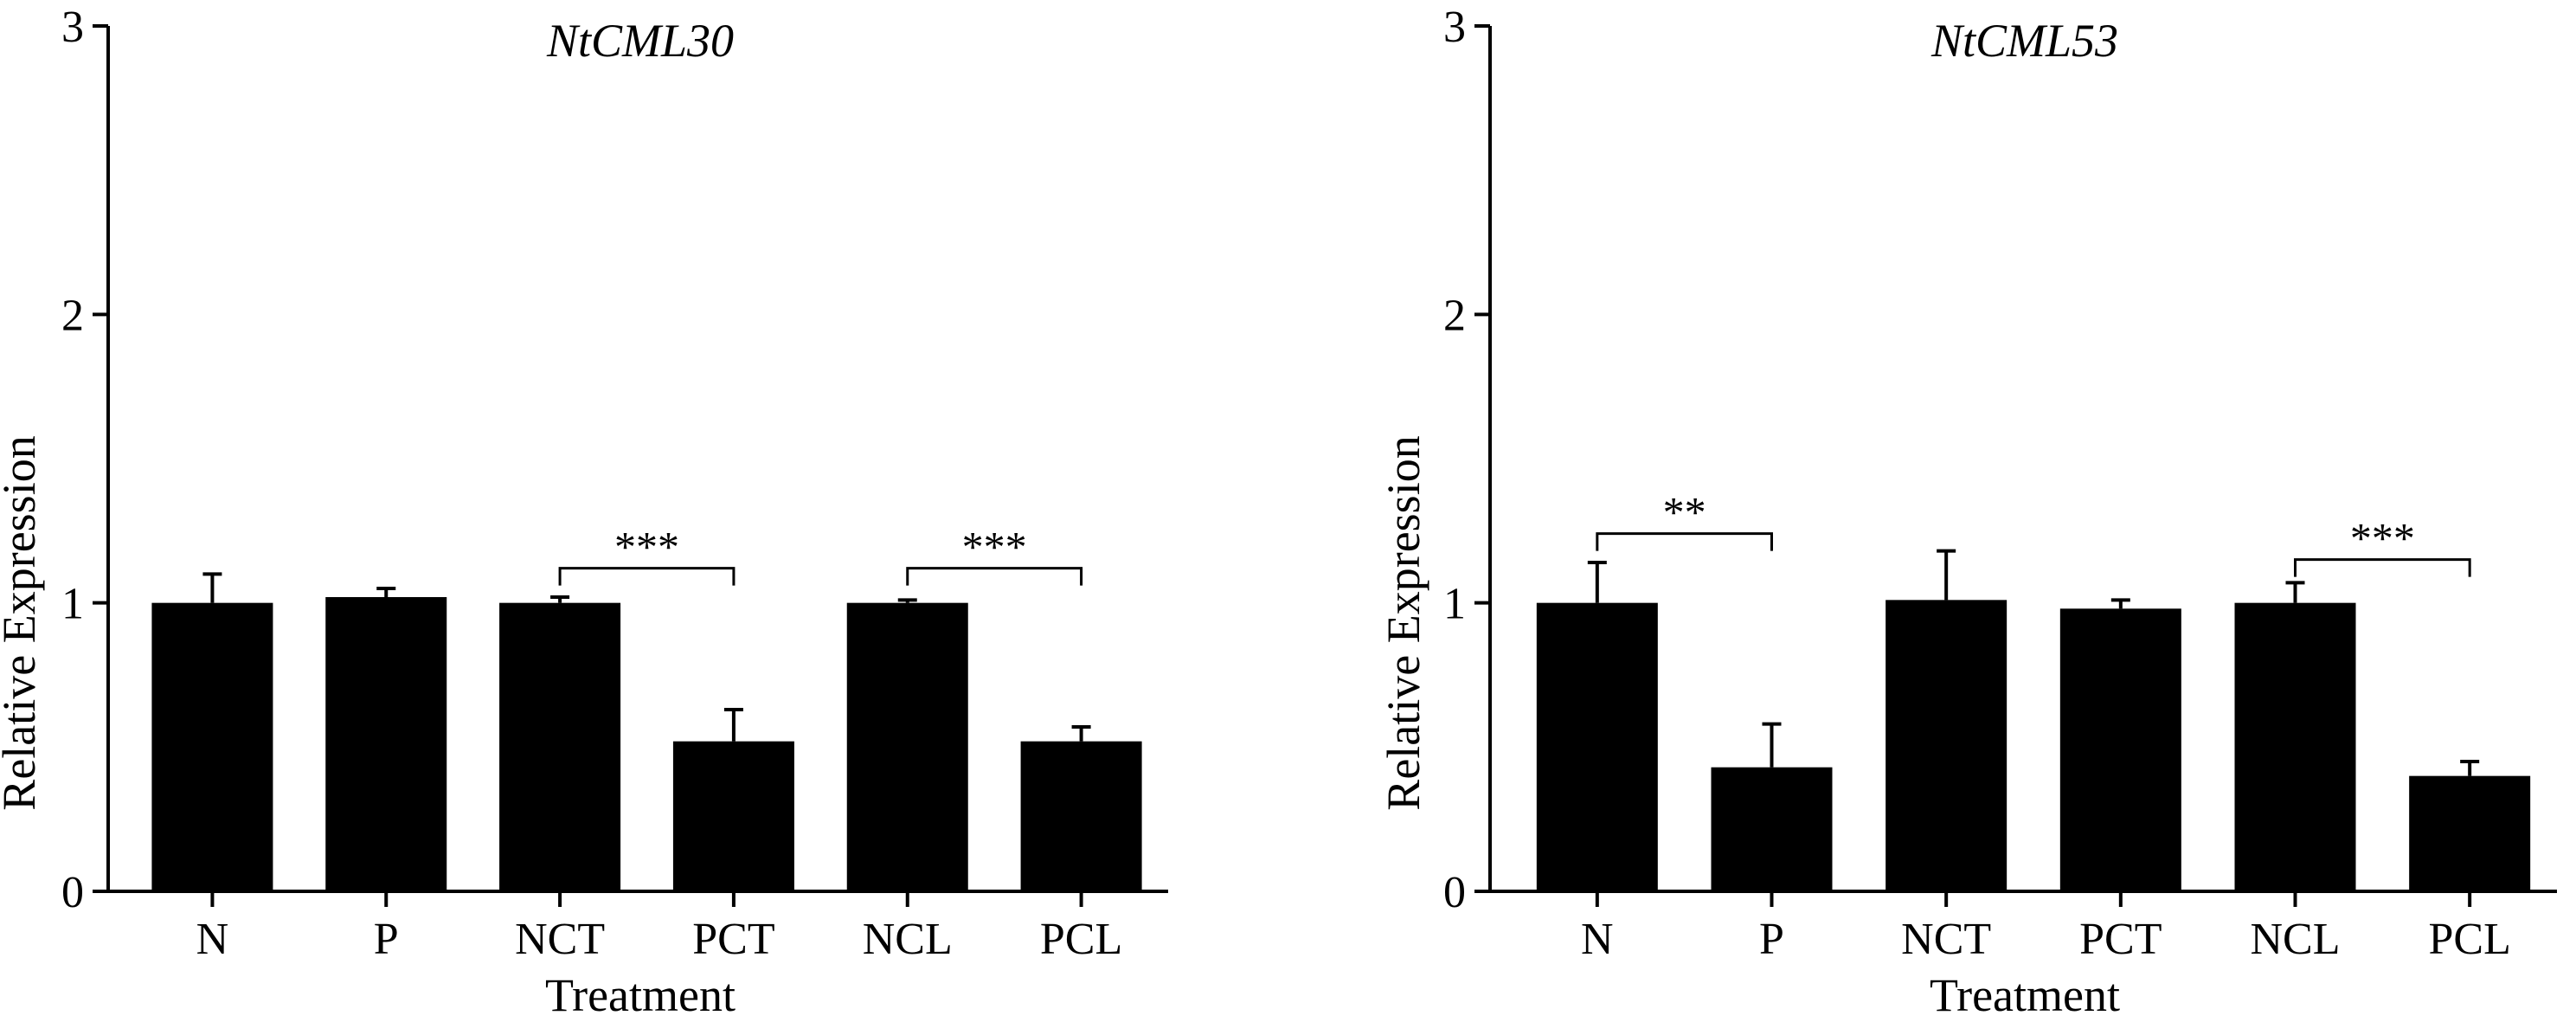 The width and height of the screenshot is (2576, 1022). Describe the element at coordinates (2024, 41) in the screenshot. I see `chart-title: NtCML53` at that location.